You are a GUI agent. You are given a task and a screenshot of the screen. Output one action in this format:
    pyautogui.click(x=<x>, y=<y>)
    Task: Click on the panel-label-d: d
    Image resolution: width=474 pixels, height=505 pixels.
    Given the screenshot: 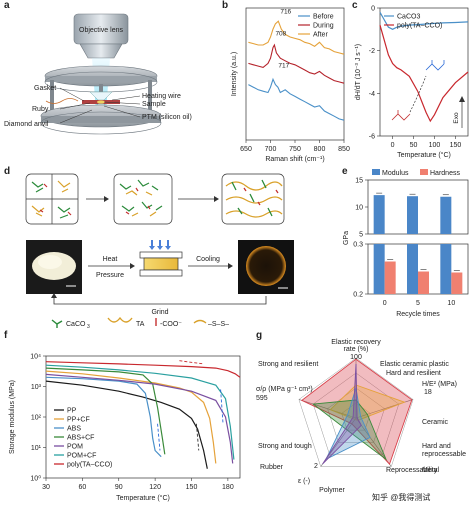 What is the action you would take?
    pyautogui.click(x=7, y=171)
    